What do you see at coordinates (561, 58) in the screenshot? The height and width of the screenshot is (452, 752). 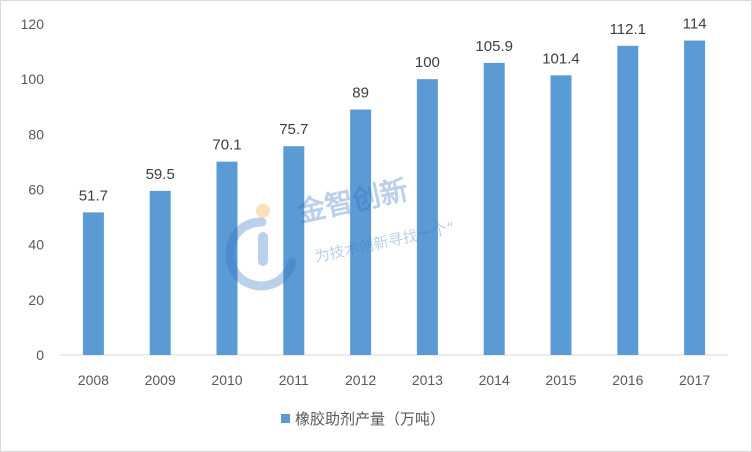 I see `data-label: 101.4` at bounding box center [561, 58].